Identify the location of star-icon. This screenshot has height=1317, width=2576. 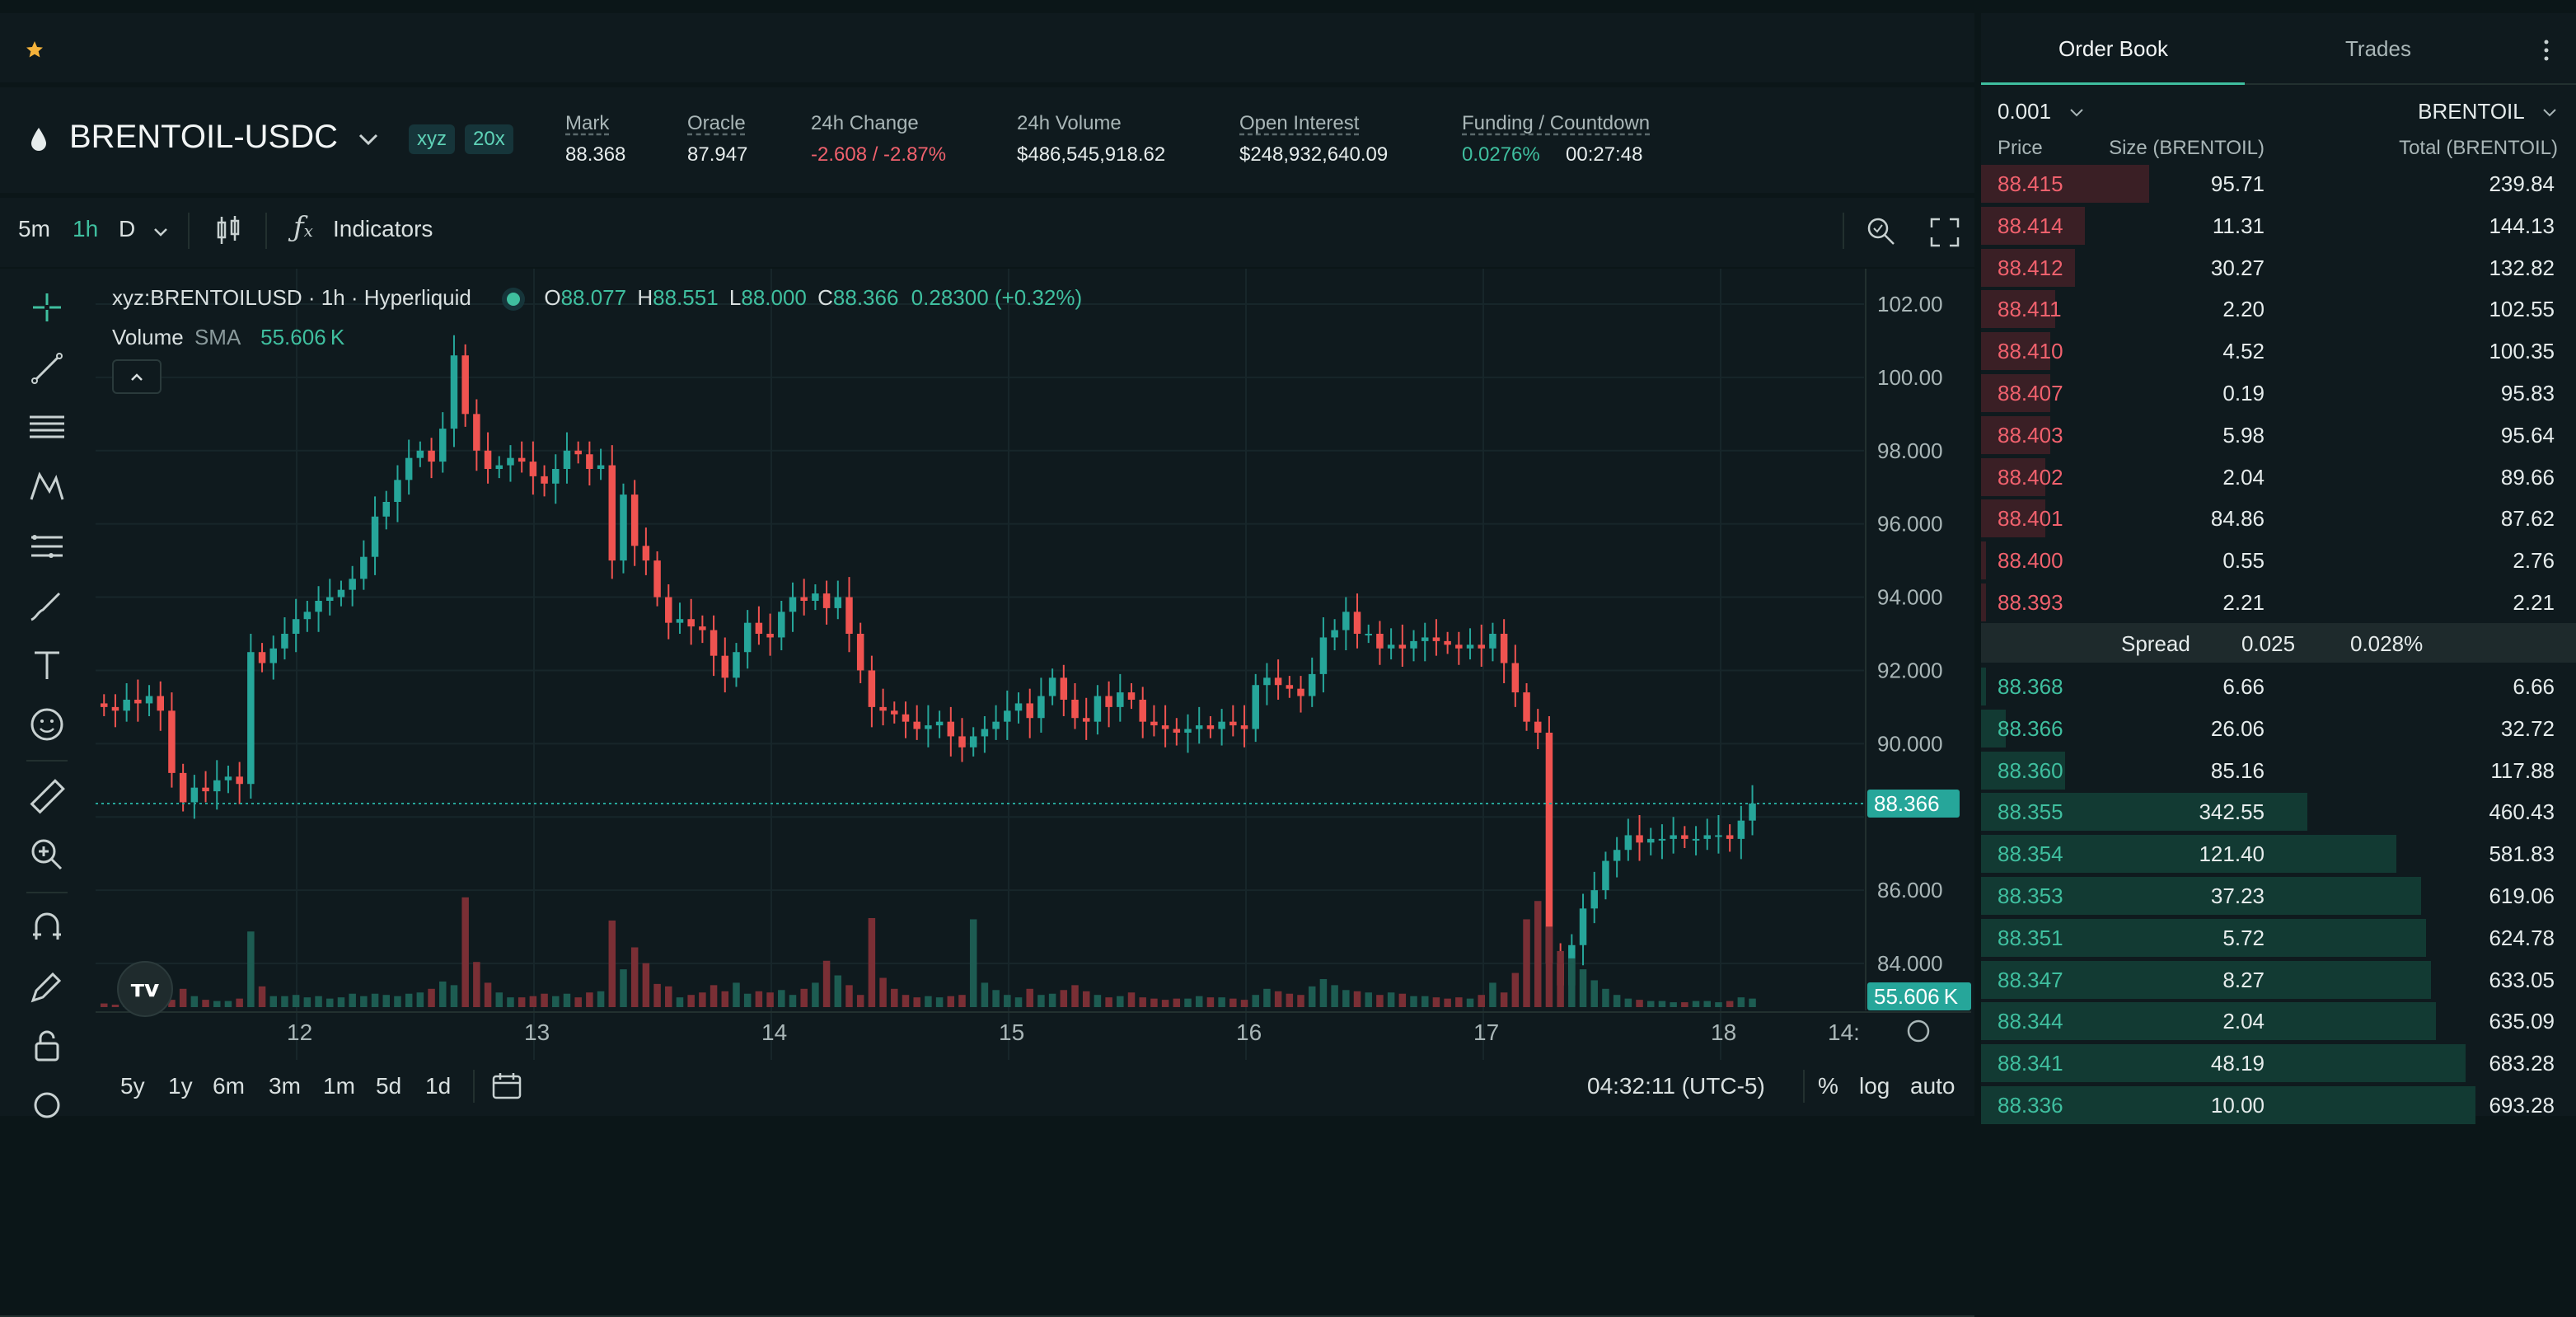
(34, 49).